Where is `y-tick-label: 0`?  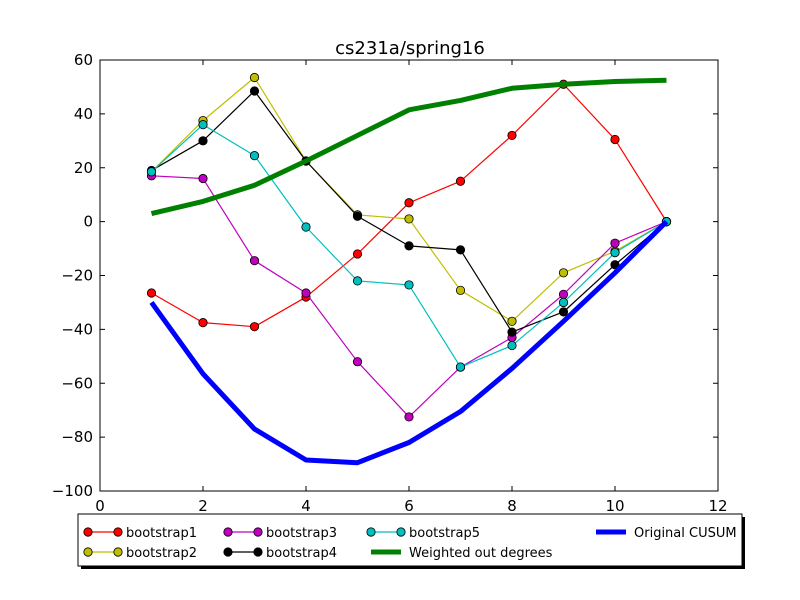
y-tick-label: 0 is located at coordinates (88, 222).